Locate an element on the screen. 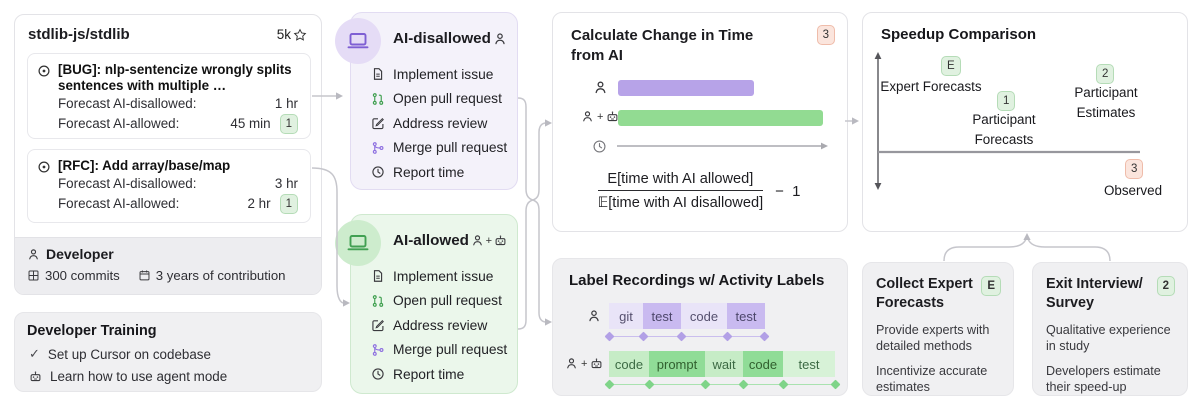 The height and width of the screenshot is (408, 1200). commits-grid-icon is located at coordinates (33, 275).